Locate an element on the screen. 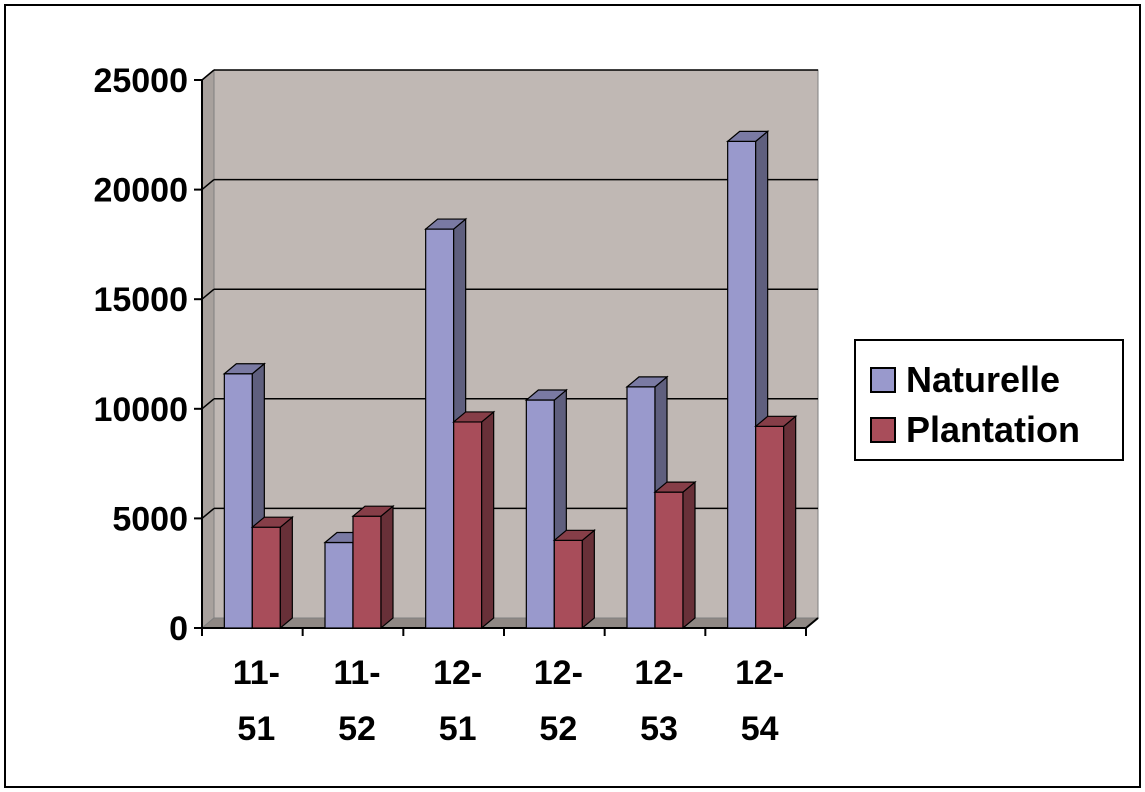 The image size is (1145, 792). y-tick-label: 20000 is located at coordinates (140, 191).